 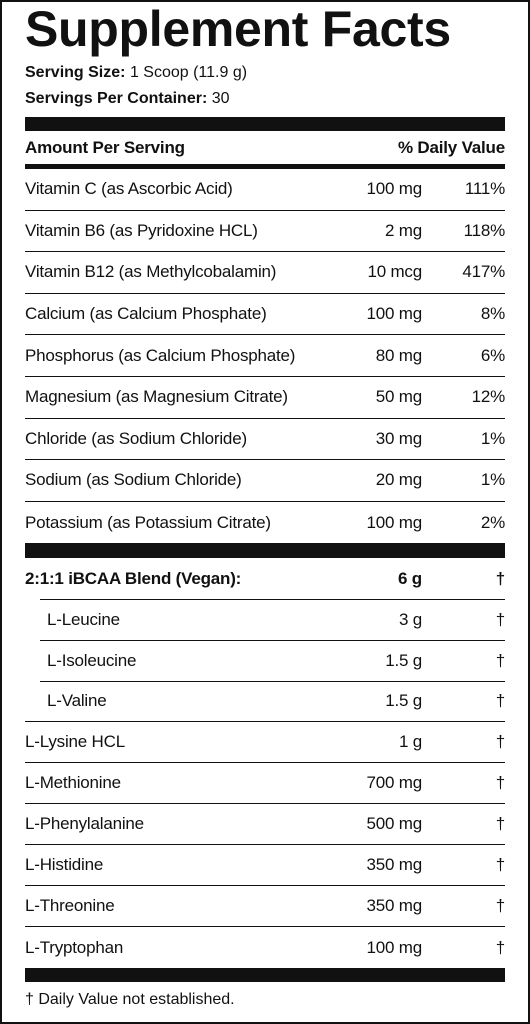 I want to click on amount: 3 g, so click(x=410, y=619).